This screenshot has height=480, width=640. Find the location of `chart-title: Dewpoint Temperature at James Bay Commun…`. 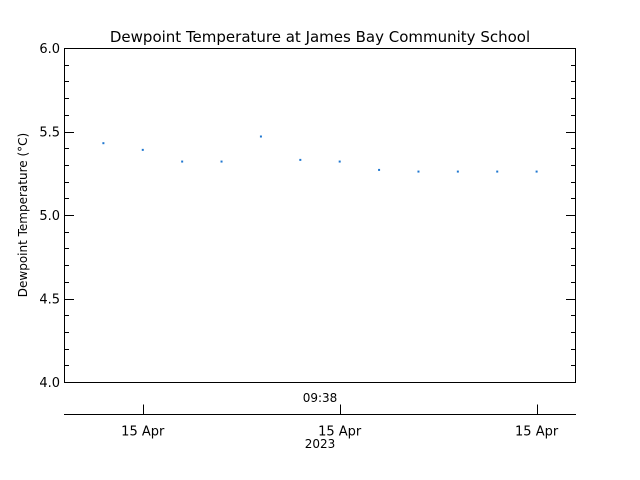

chart-title: Dewpoint Temperature at James Bay Commun… is located at coordinates (320, 37).